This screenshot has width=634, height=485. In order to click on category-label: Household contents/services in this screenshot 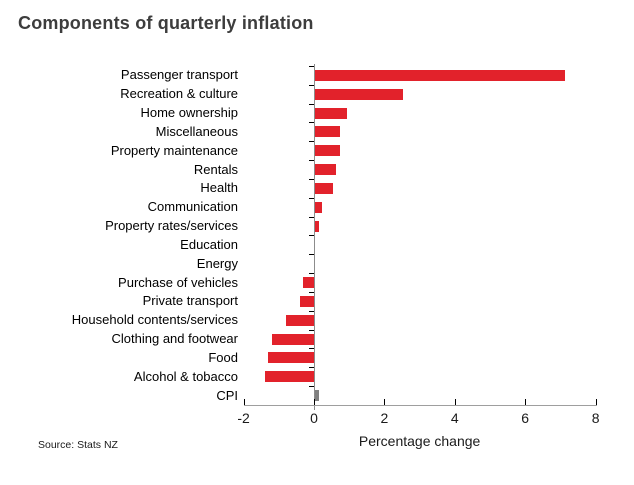, I will do `click(154, 320)`.